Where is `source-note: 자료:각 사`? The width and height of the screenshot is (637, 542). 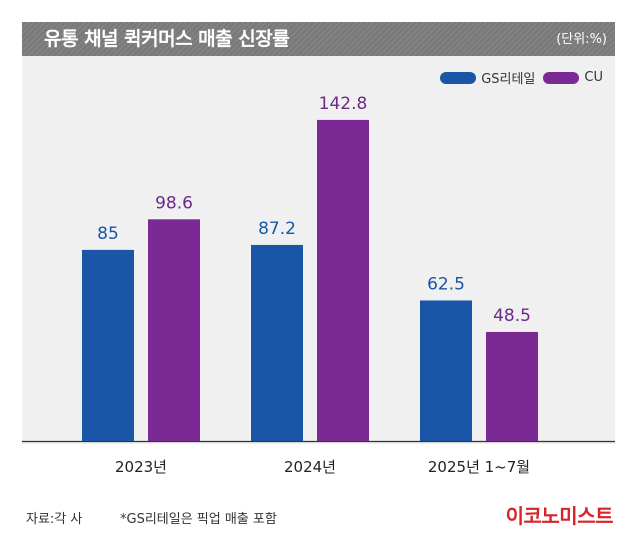 source-note: 자료:각 사 is located at coordinates (54, 519).